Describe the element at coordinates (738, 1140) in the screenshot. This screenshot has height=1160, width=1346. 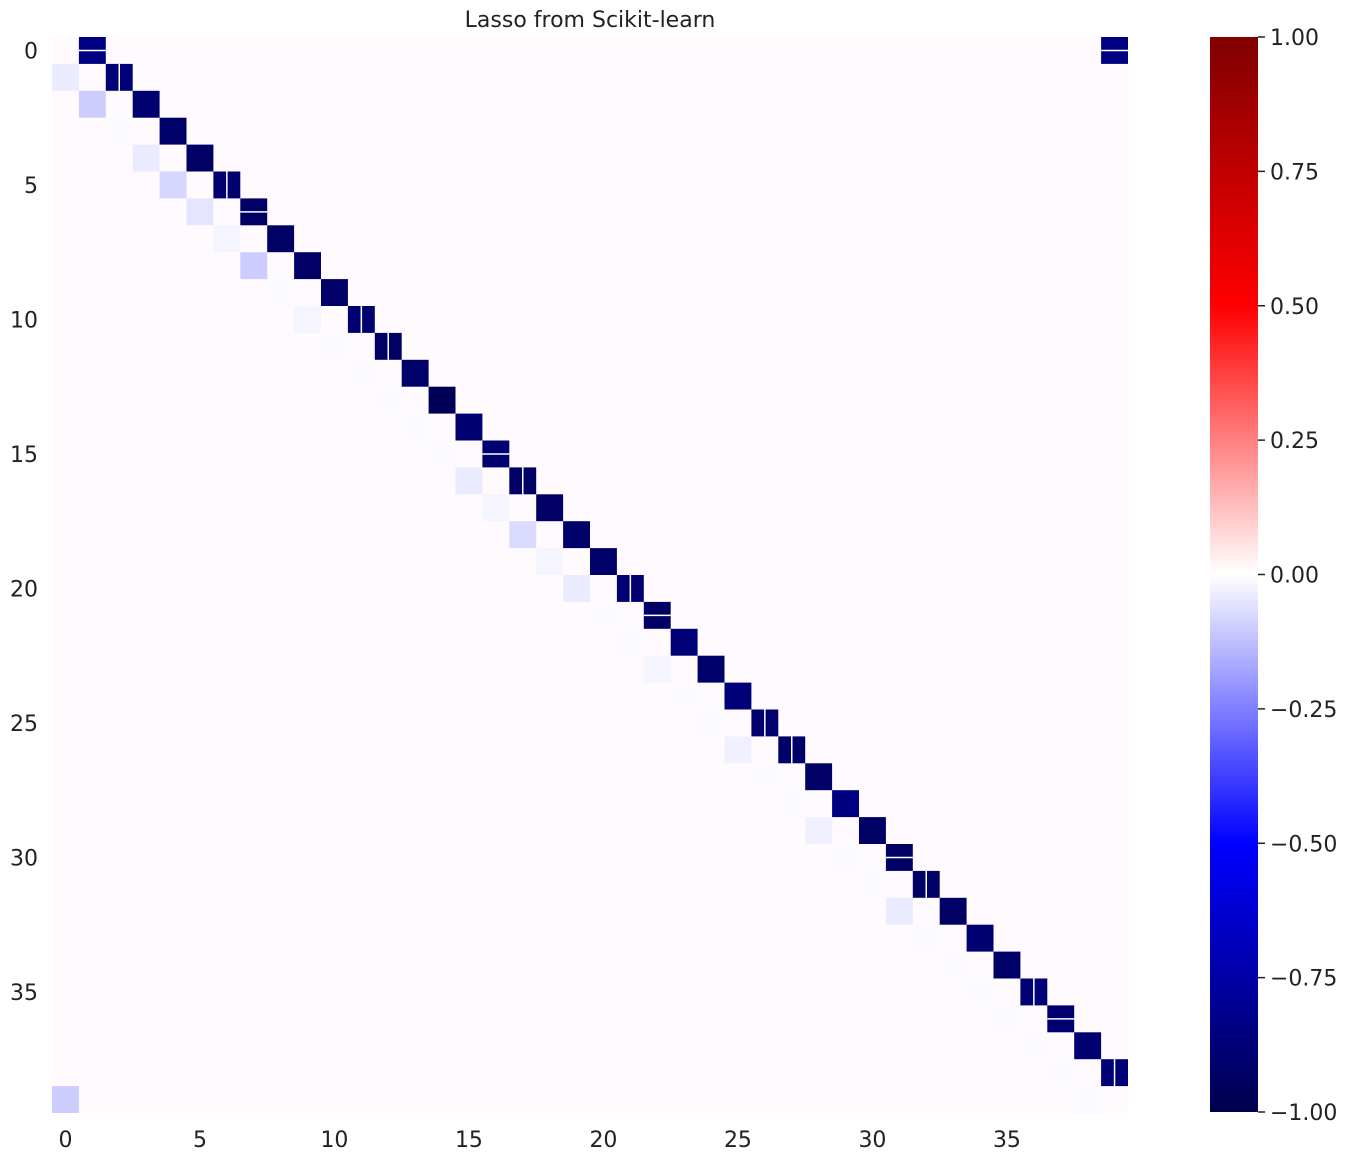
I see `x-tick-label: 25` at that location.